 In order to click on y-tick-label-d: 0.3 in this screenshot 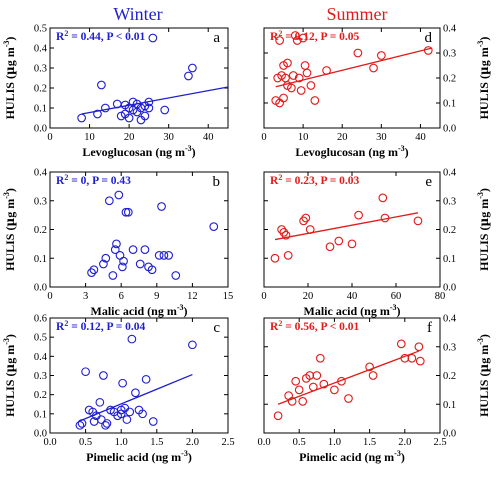, I will do `click(449, 54)`.